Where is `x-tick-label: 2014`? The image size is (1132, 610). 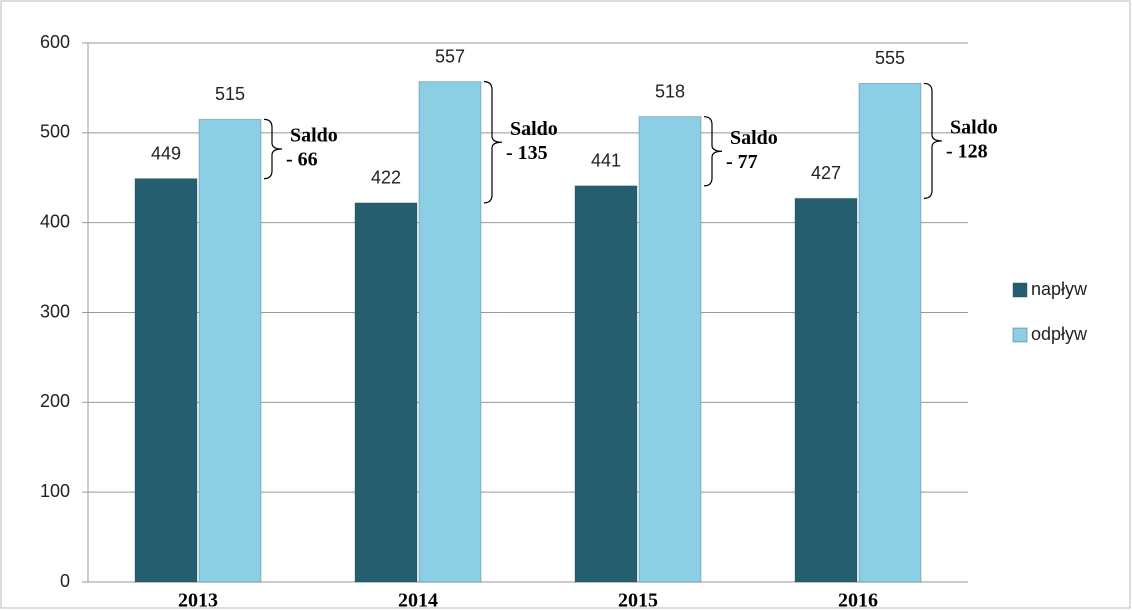
x-tick-label: 2014 is located at coordinates (418, 600).